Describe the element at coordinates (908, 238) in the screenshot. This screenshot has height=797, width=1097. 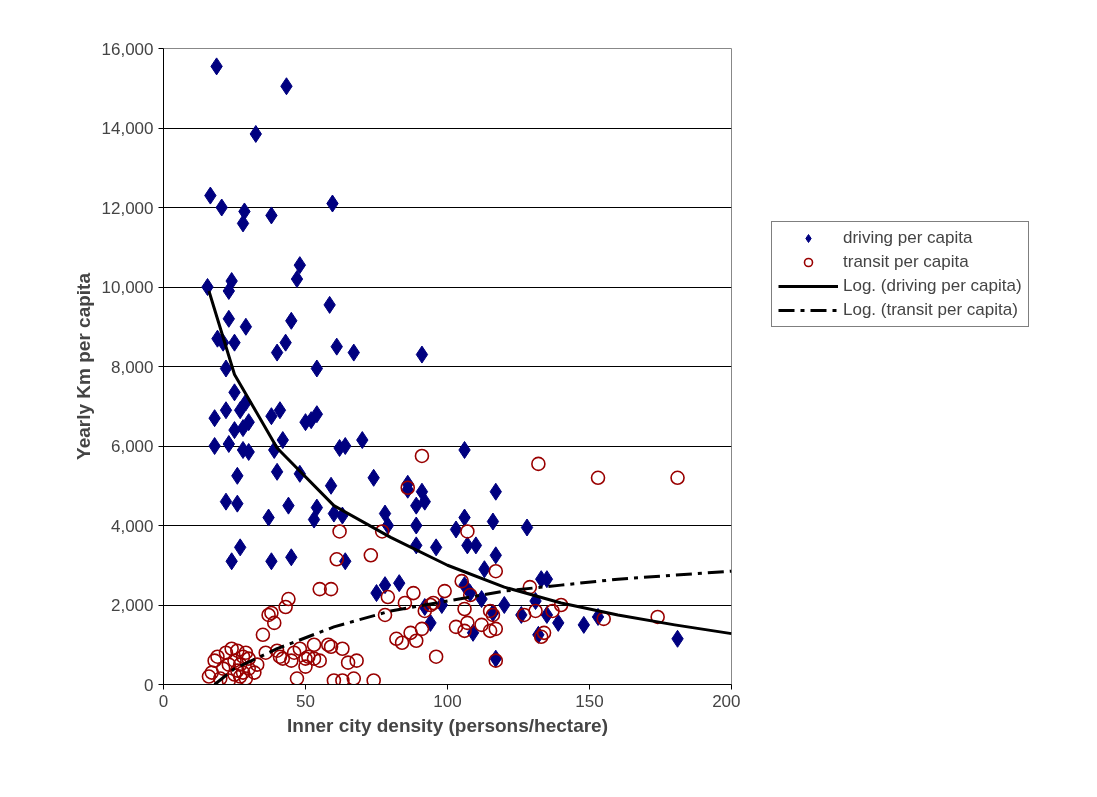
I see `legend-label: driving per capita` at that location.